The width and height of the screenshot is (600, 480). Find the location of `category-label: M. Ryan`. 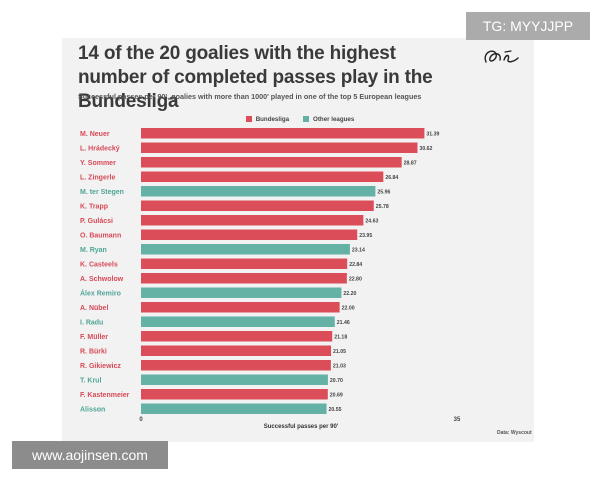

category-label: M. Ryan is located at coordinates (93, 250).